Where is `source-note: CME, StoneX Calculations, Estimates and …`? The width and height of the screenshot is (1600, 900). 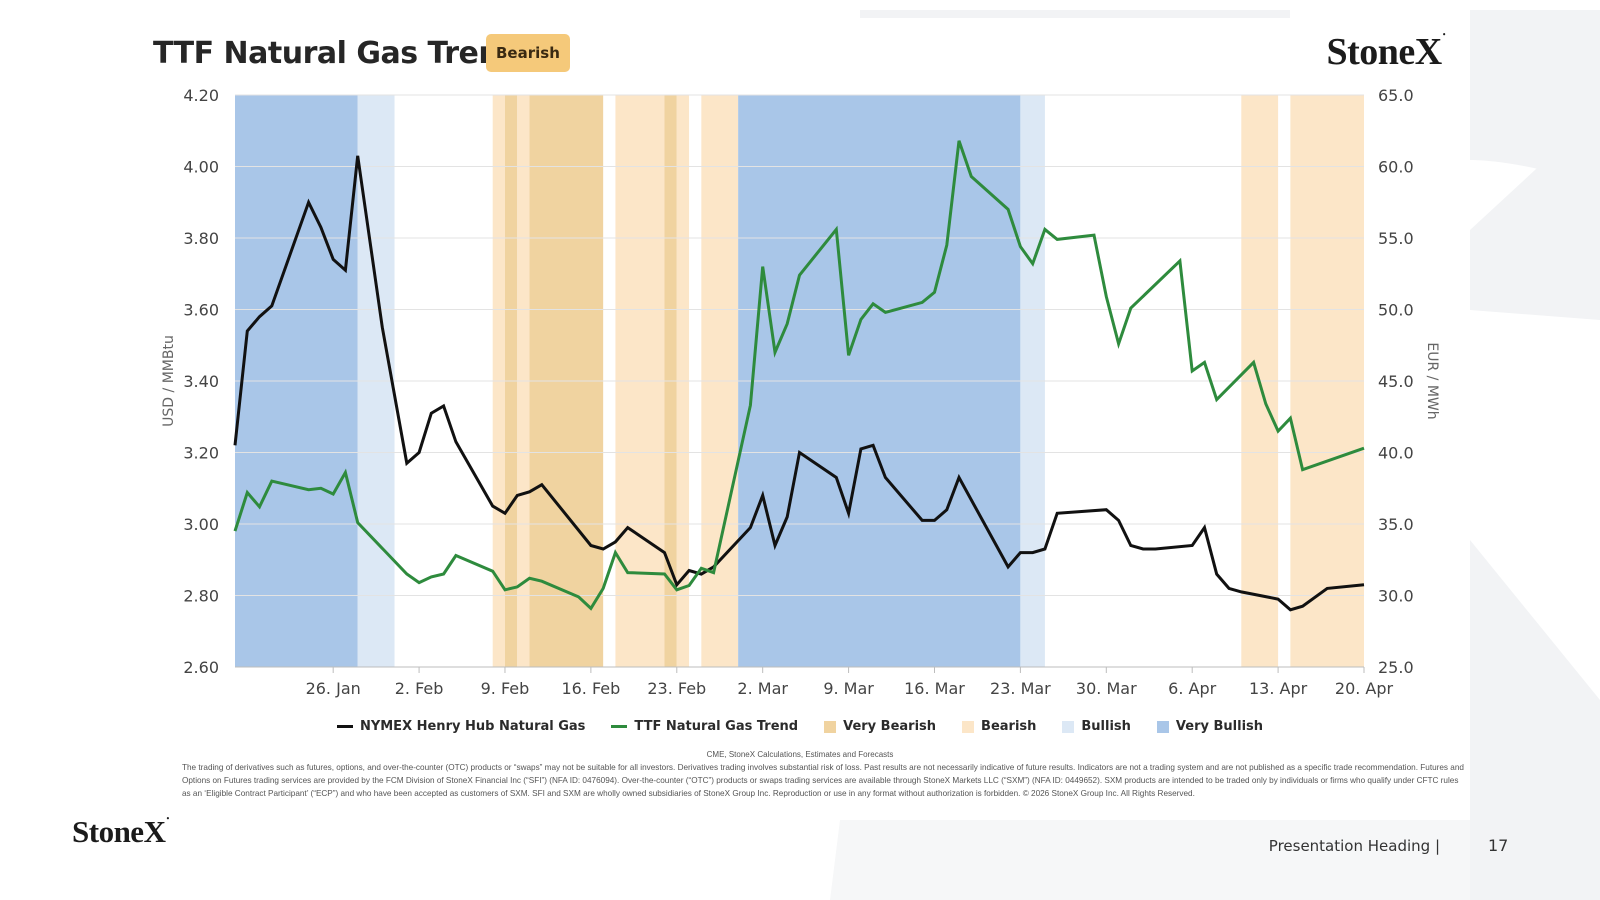 source-note: CME, StoneX Calculations, Estimates and … is located at coordinates (800, 754).